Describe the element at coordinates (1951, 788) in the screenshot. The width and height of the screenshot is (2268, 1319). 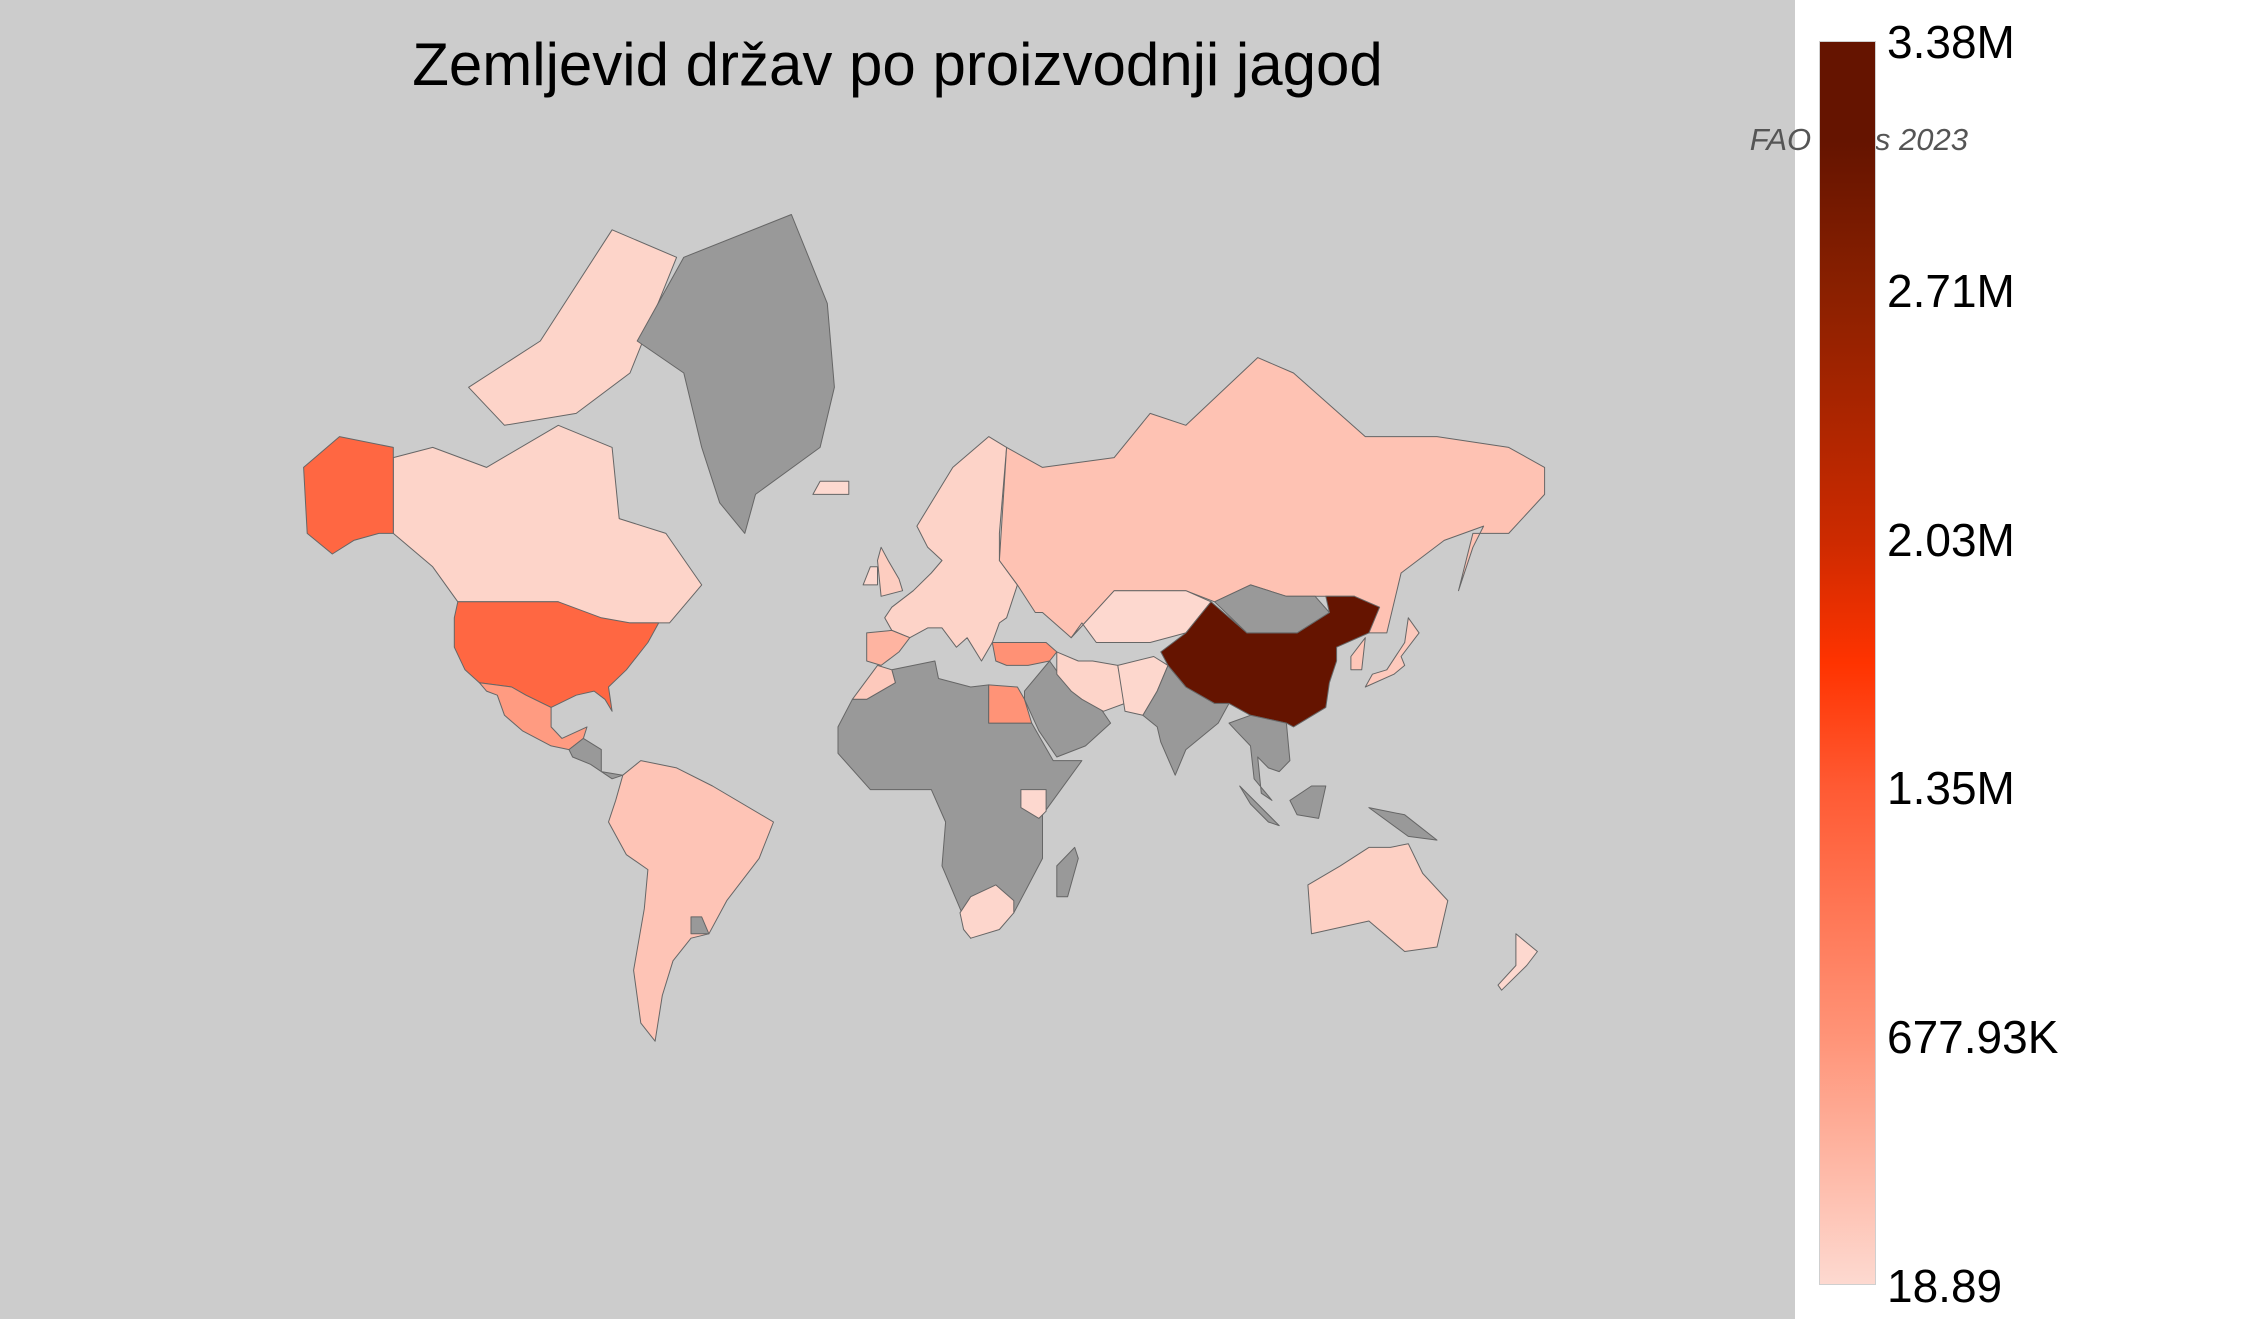
I see `colorbar-tick-label: 1.35M` at that location.